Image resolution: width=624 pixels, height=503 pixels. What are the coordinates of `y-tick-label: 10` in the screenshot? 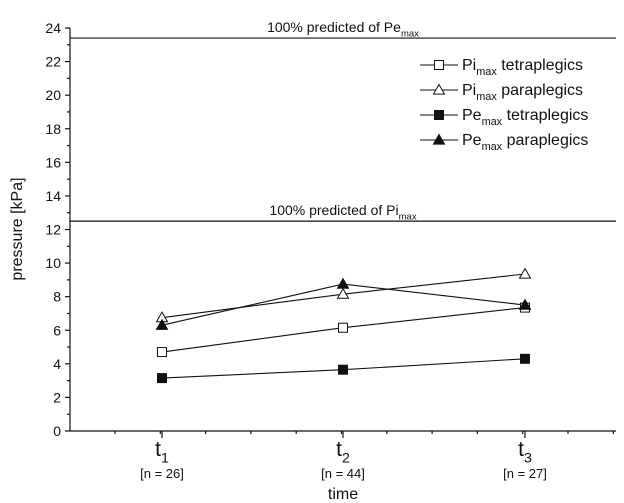 It's located at (53, 263).